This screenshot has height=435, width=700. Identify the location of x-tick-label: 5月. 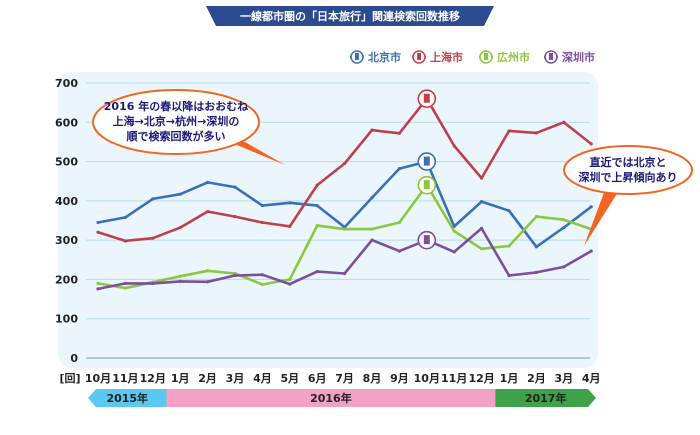
(289, 378).